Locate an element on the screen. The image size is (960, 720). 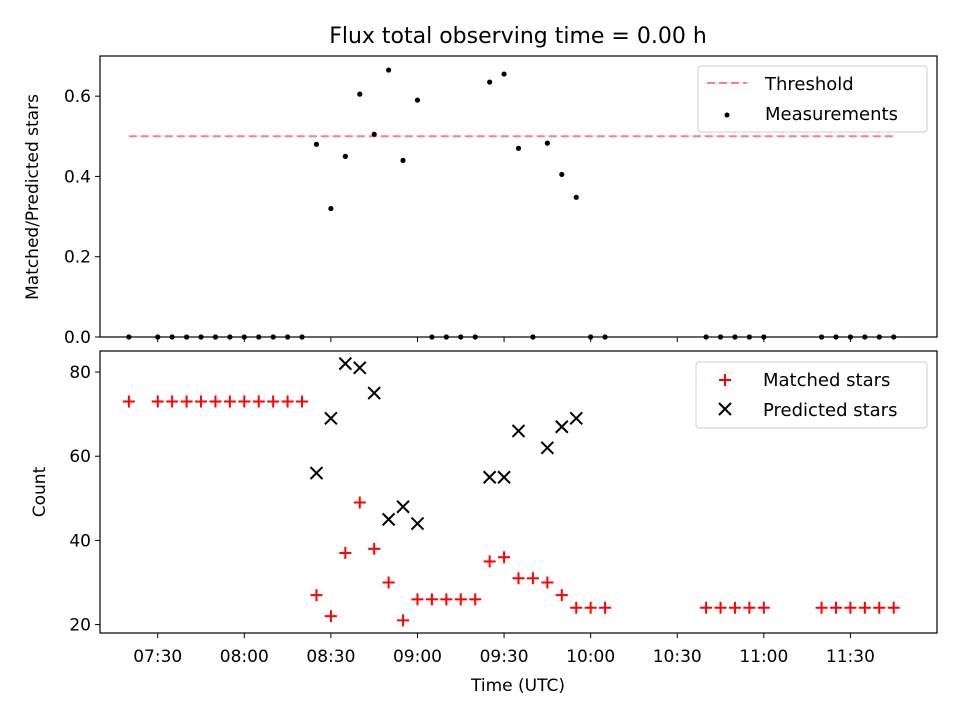
xtick-label: 09:30 is located at coordinates (504, 657).